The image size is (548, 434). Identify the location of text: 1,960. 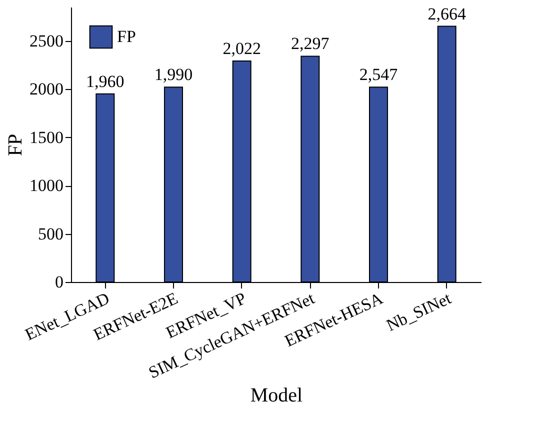
(105, 81).